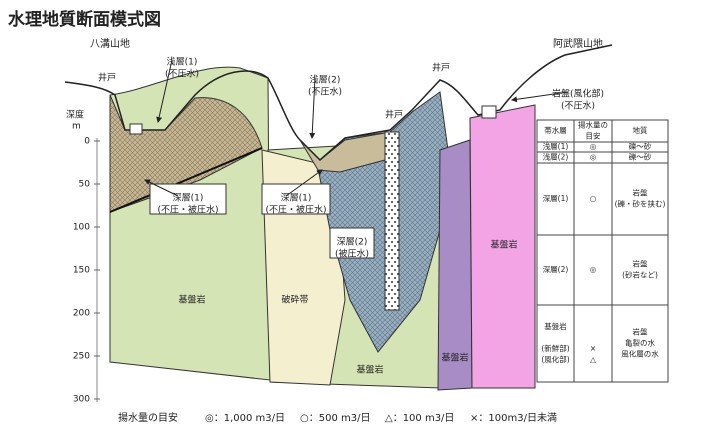 Image resolution: width=716 pixels, height=427 pixels. I want to click on depth-tick-label: 100, so click(81, 228).